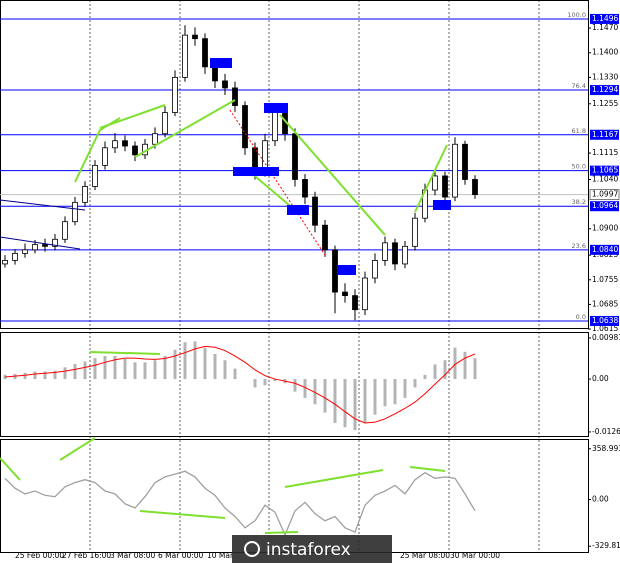  Describe the element at coordinates (220, 555) in the screenshot. I see `x-tick-label: 10 Mar` at that location.